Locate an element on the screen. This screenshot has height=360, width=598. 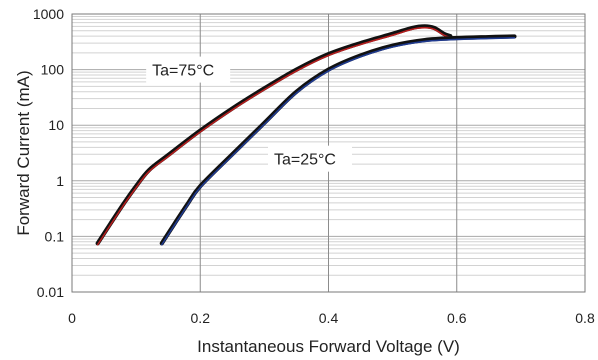
annotation-label: Ta=25°C is located at coordinates (305, 160).